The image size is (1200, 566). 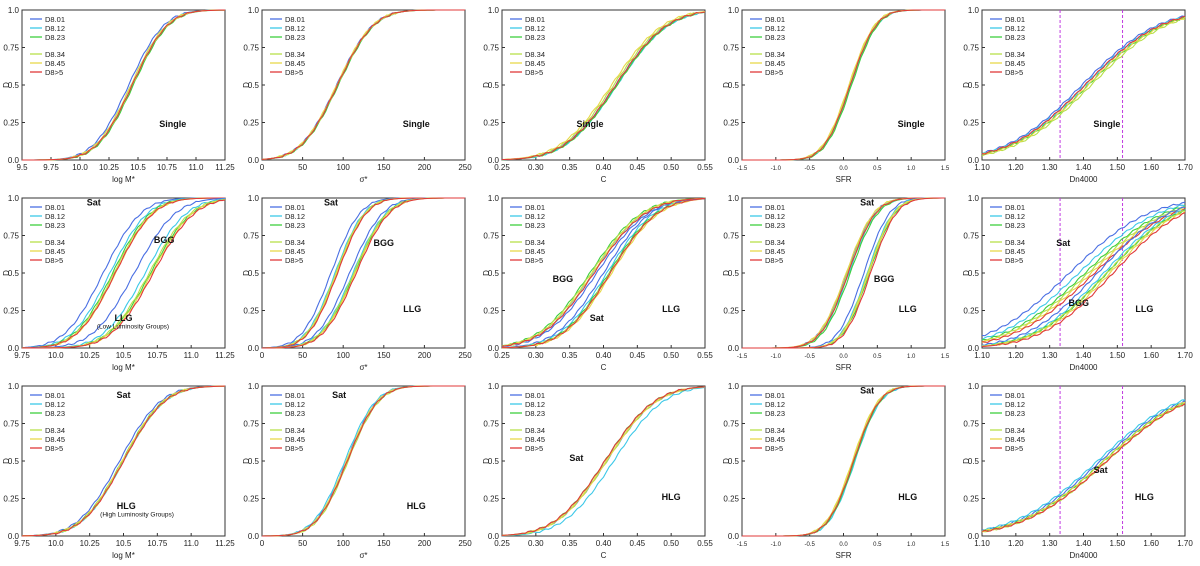 I want to click on x-tick-label: 1.20, so click(x=1016, y=543).